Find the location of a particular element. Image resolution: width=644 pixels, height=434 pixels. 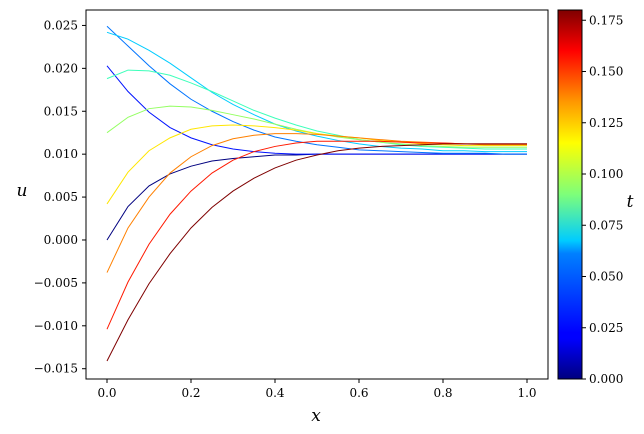

colorbar-title: t is located at coordinates (630, 202).